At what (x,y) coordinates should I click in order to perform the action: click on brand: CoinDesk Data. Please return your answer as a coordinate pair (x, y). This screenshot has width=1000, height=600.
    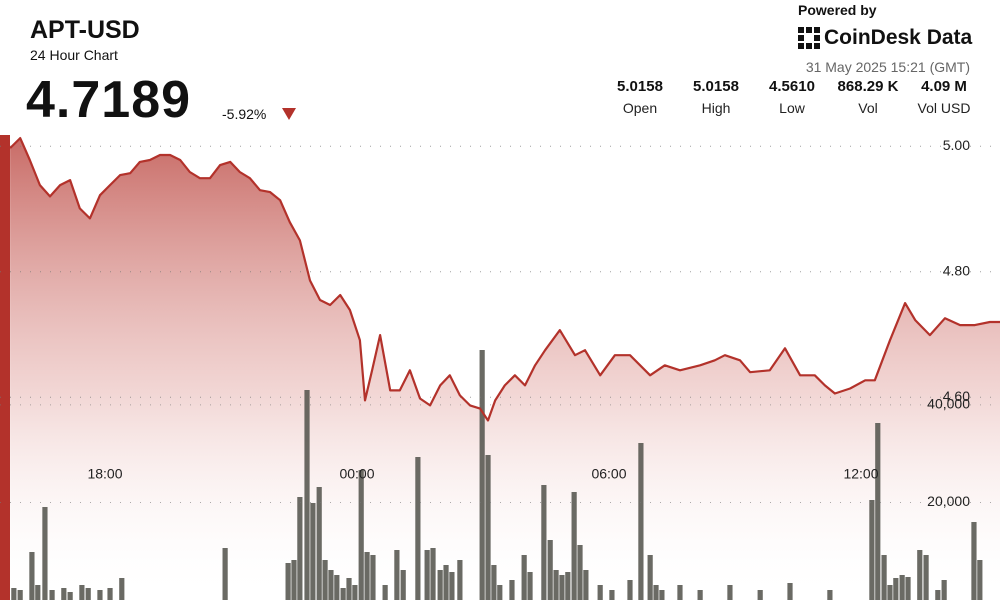
    Looking at the image, I should click on (898, 37).